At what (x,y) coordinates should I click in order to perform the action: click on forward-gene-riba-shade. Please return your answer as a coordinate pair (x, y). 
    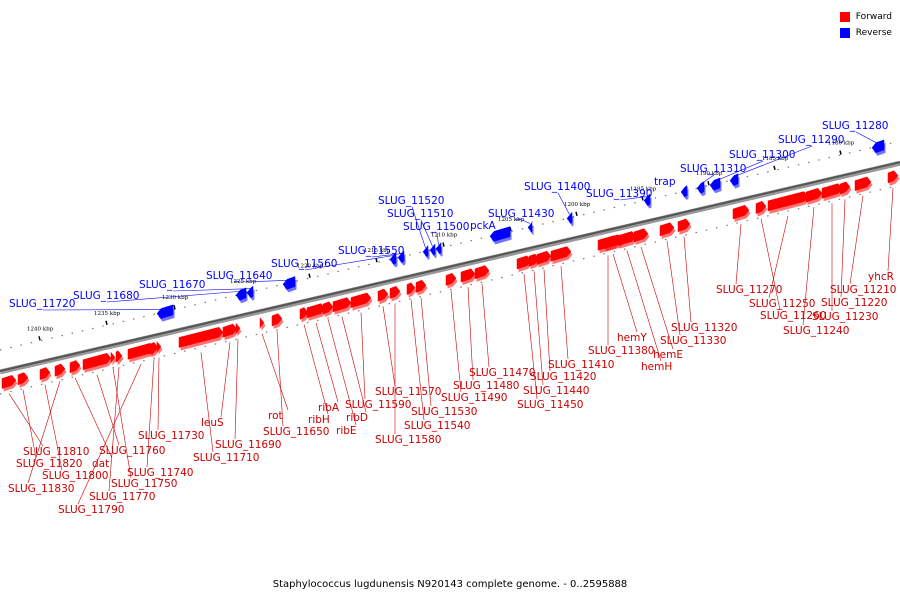
    Looking at the image, I should click on (317, 313).